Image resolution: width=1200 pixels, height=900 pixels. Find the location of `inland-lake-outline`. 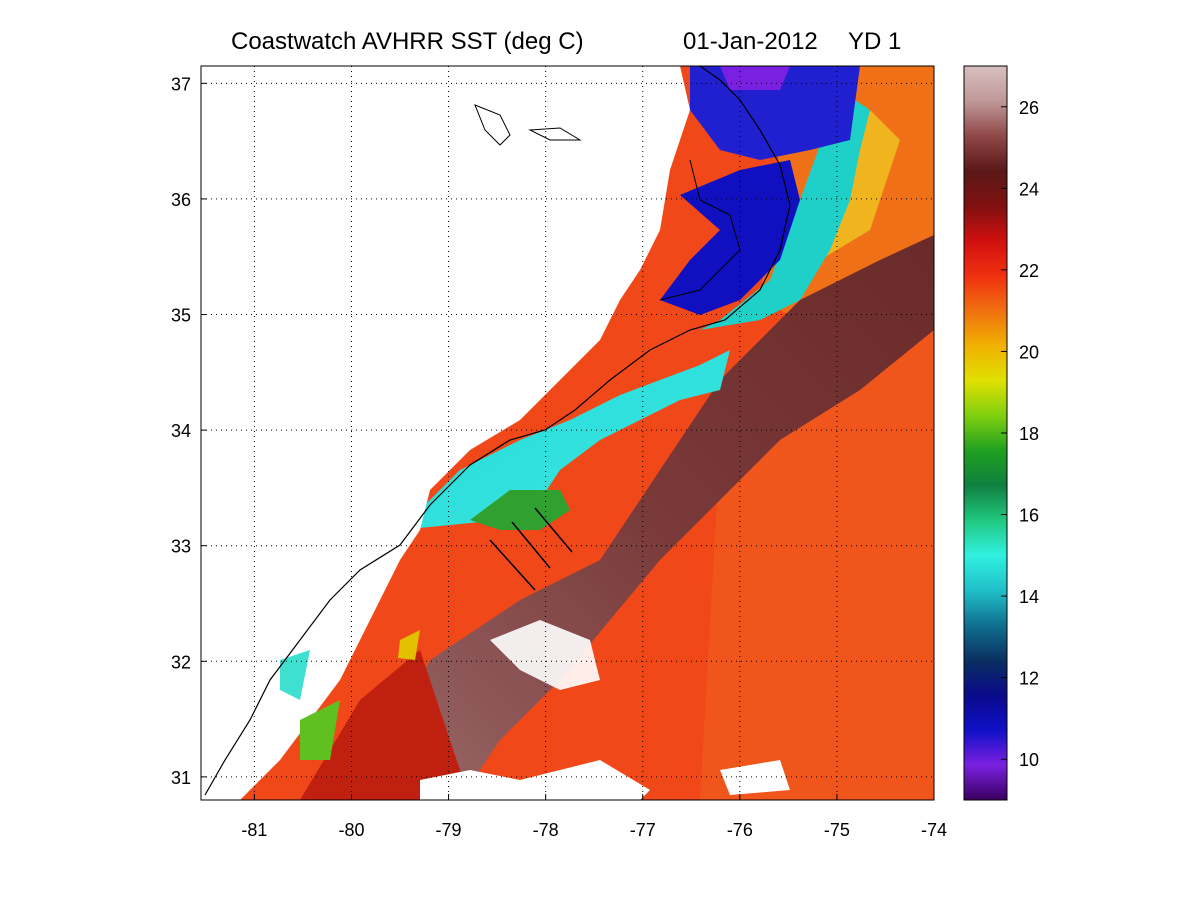

inland-lake-outline is located at coordinates (528, 125).